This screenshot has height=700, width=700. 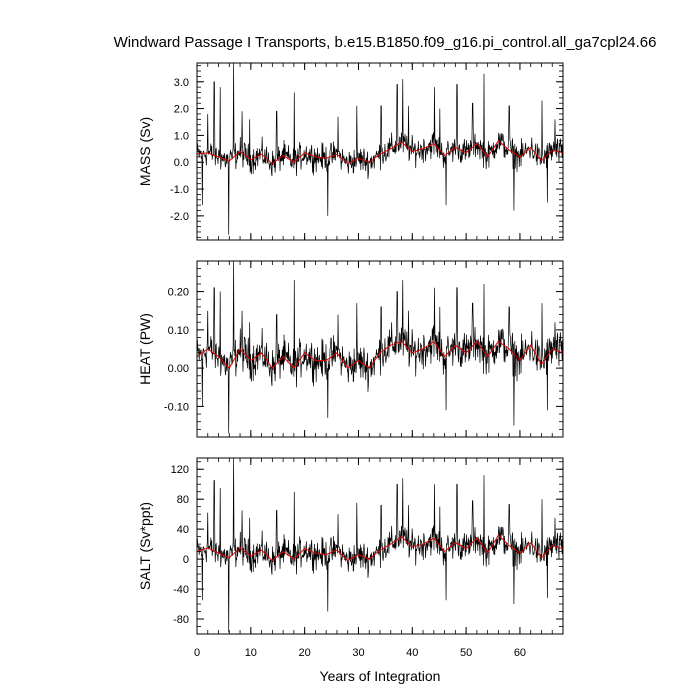 I want to click on y-tick-label: -1.0, so click(x=179, y=190).